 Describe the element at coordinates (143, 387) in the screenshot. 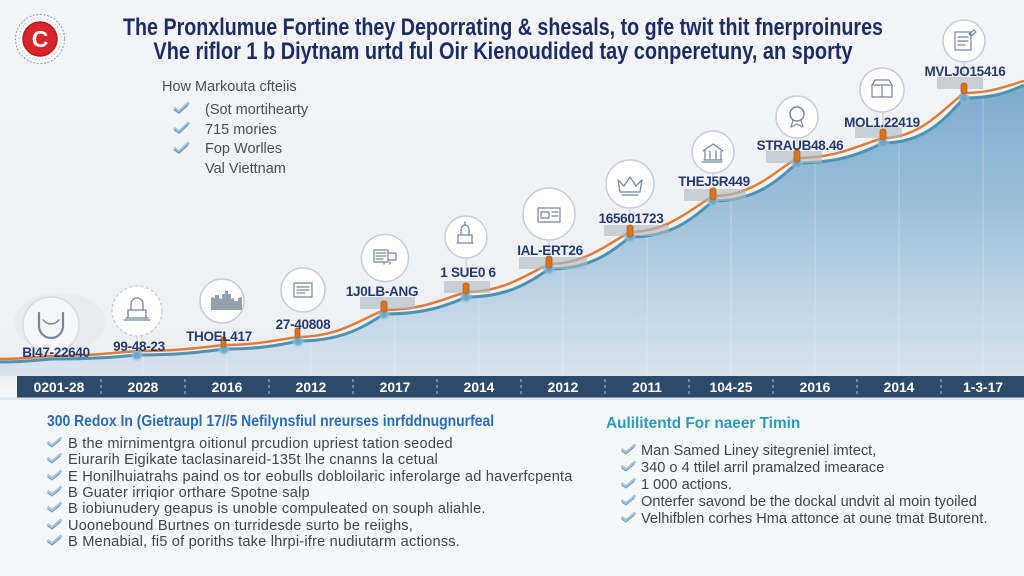

I see `svg-text: 2028` at that location.